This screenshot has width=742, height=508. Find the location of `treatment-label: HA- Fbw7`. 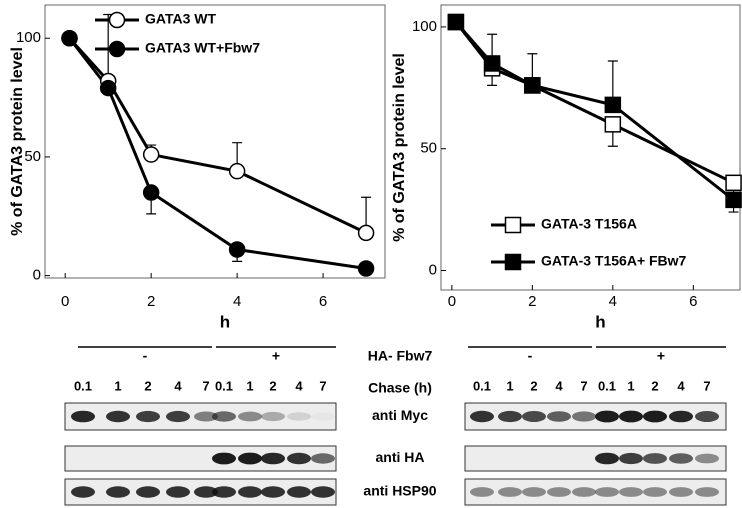

treatment-label: HA- Fbw7 is located at coordinates (400, 356).